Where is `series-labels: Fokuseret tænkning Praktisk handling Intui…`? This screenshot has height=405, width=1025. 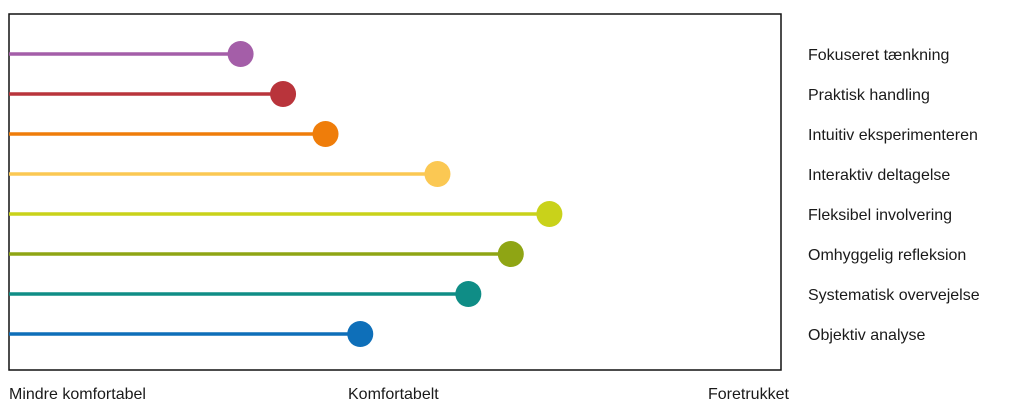 series-labels: Fokuseret tænkning Praktisk handling Intui… is located at coordinates (894, 195).